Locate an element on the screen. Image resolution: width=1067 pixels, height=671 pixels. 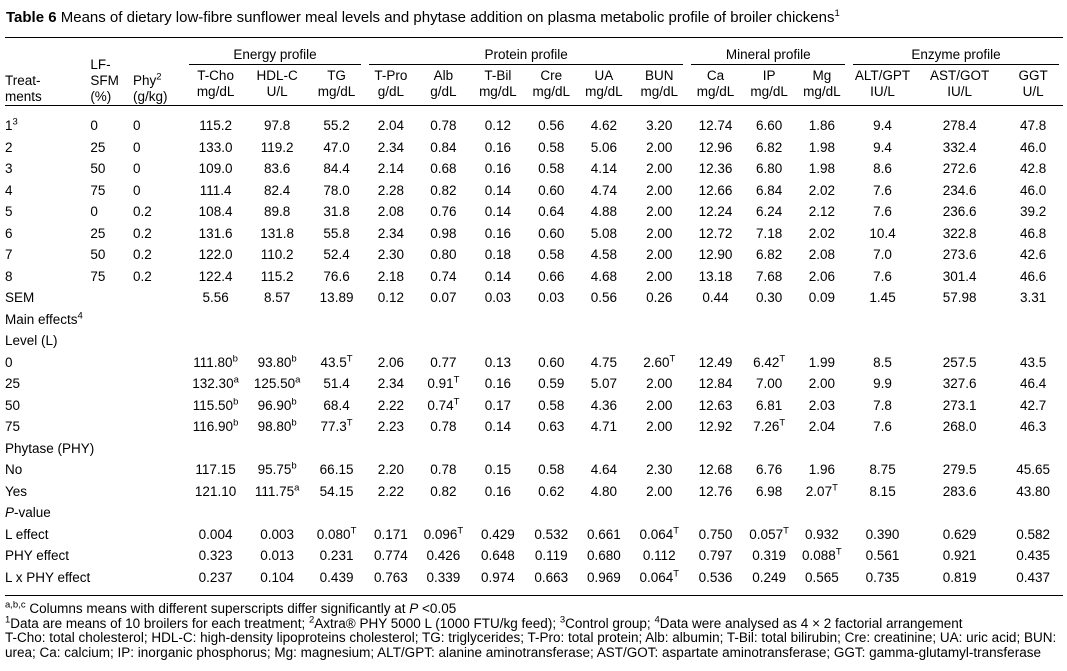
table-cell: 52.4 is located at coordinates (336, 254).